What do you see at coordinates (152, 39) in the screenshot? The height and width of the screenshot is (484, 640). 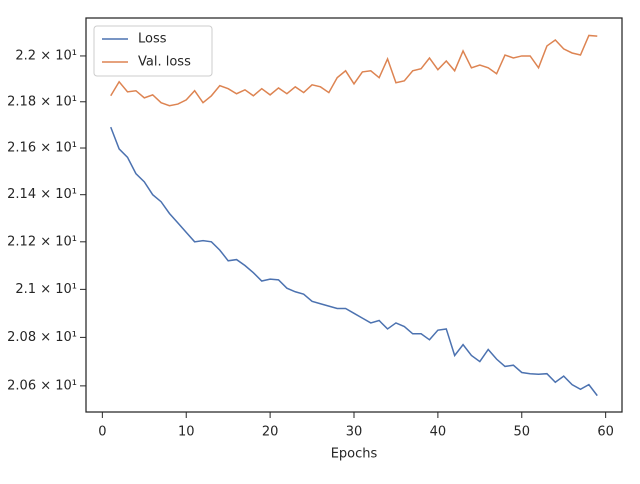 I see `legend-label: Loss` at bounding box center [152, 39].